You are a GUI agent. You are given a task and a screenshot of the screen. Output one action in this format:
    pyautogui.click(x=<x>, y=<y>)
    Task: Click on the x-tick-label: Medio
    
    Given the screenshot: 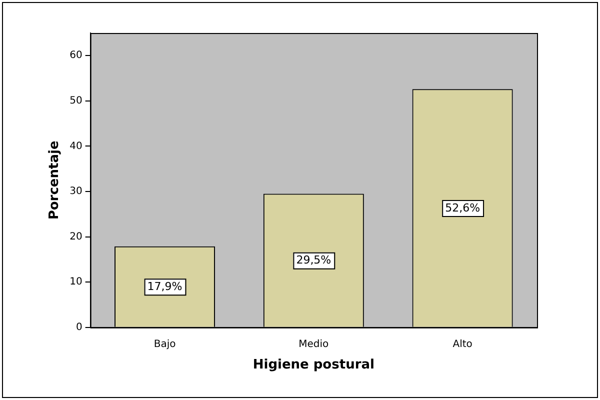 What is the action you would take?
    pyautogui.click(x=313, y=344)
    